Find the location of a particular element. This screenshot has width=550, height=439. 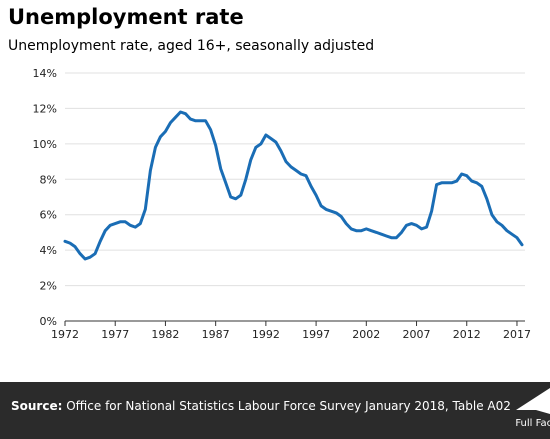

y-tick-label: 6% is located at coordinates (48, 215).